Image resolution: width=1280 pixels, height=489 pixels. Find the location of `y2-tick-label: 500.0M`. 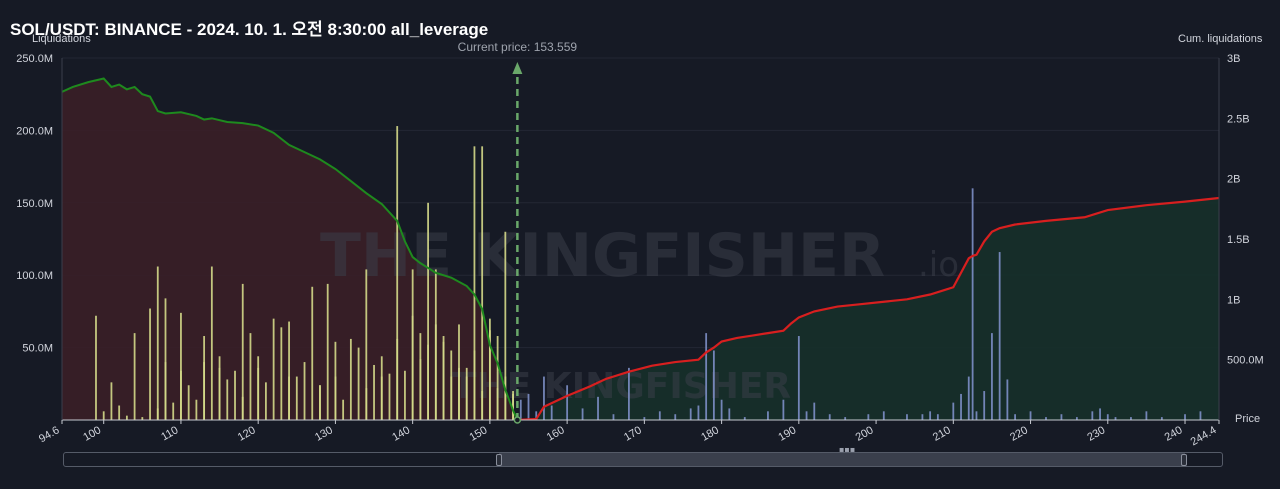

y2-tick-label: 500.0M is located at coordinates (1245, 361).